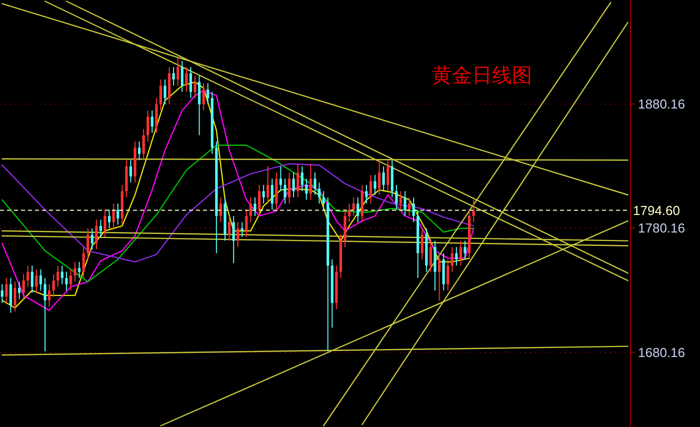 The width and height of the screenshot is (700, 427). I want to click on y-tick-label: 1780.16, so click(661, 228).